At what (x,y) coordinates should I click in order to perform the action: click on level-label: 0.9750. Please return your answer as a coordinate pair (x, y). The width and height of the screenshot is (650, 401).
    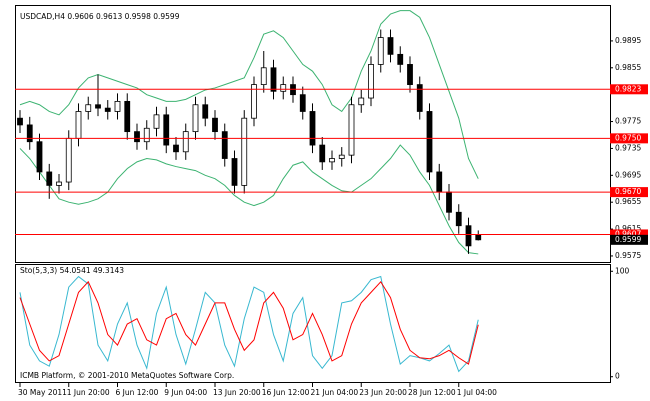
    Looking at the image, I should click on (628, 137).